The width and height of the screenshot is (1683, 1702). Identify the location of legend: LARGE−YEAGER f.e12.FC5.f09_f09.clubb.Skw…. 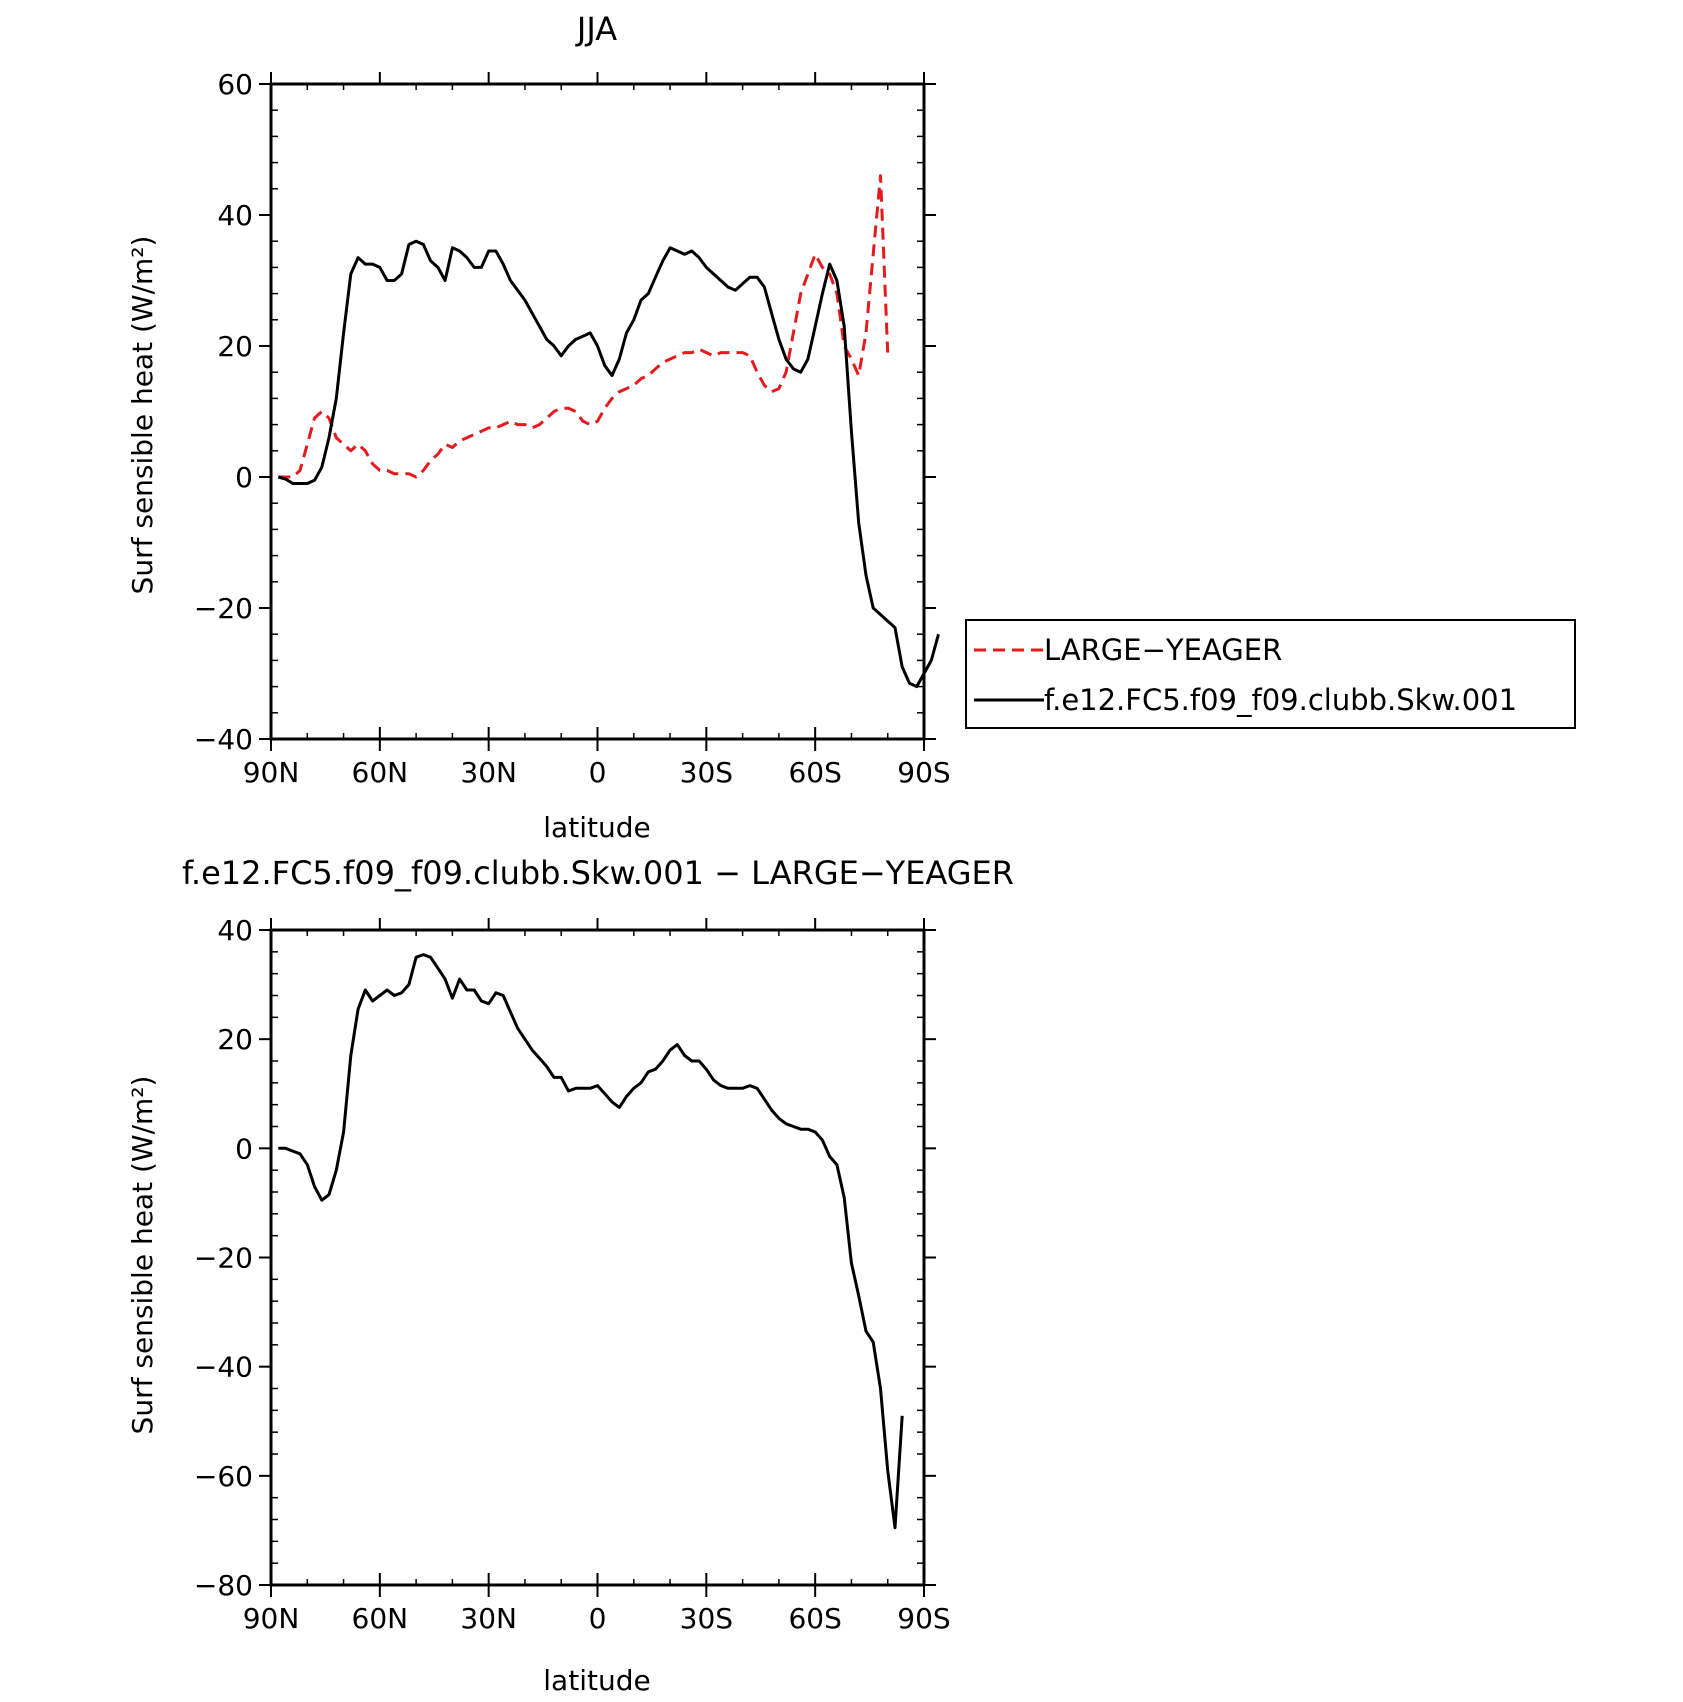
(1270, 674).